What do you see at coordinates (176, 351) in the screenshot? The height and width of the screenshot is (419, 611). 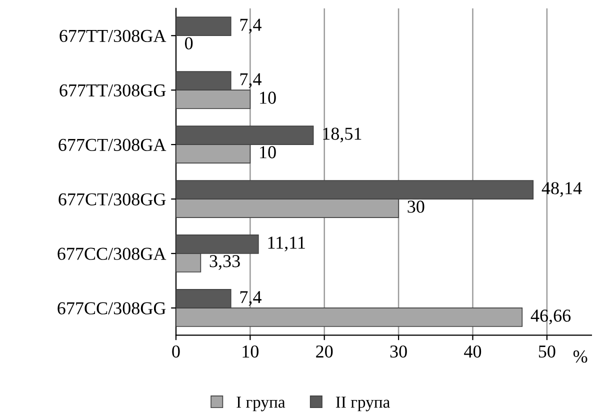 I see `x-tick-label: 0` at bounding box center [176, 351].